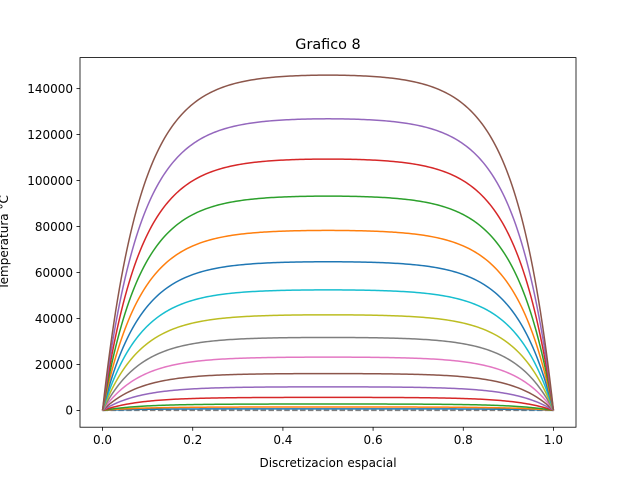  Describe the element at coordinates (54, 365) in the screenshot. I see `y-tick-label: 20000` at that location.